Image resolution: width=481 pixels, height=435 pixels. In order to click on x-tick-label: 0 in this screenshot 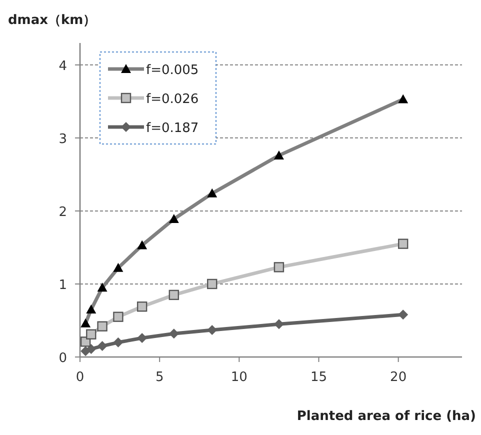, I will do `click(80, 377)`.